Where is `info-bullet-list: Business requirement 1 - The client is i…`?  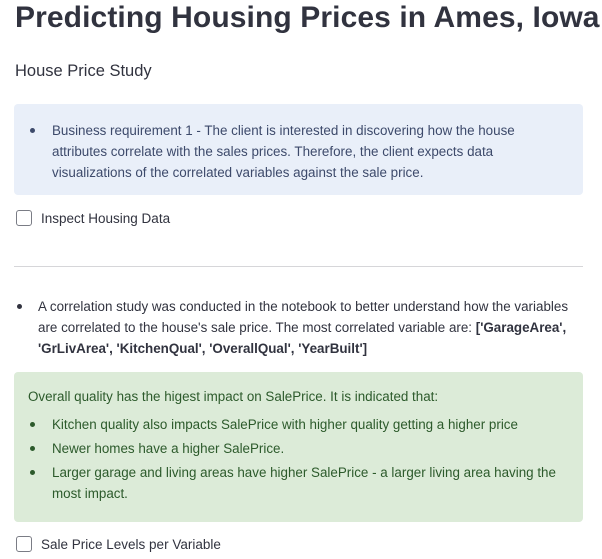 info-bullet-list: Business requirement 1 - The client is i… is located at coordinates (299, 151).